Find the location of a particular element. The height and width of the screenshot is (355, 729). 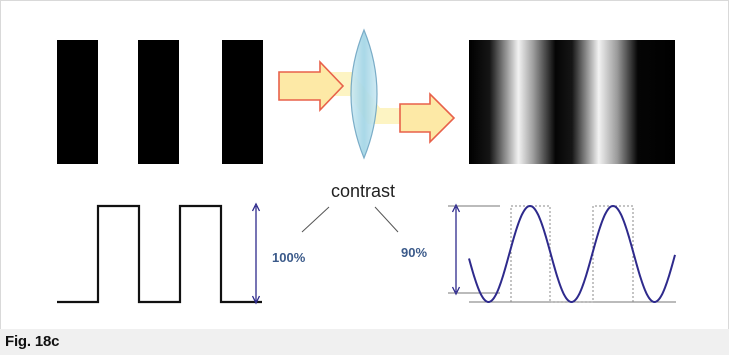

blurred-image is located at coordinates (572, 102).